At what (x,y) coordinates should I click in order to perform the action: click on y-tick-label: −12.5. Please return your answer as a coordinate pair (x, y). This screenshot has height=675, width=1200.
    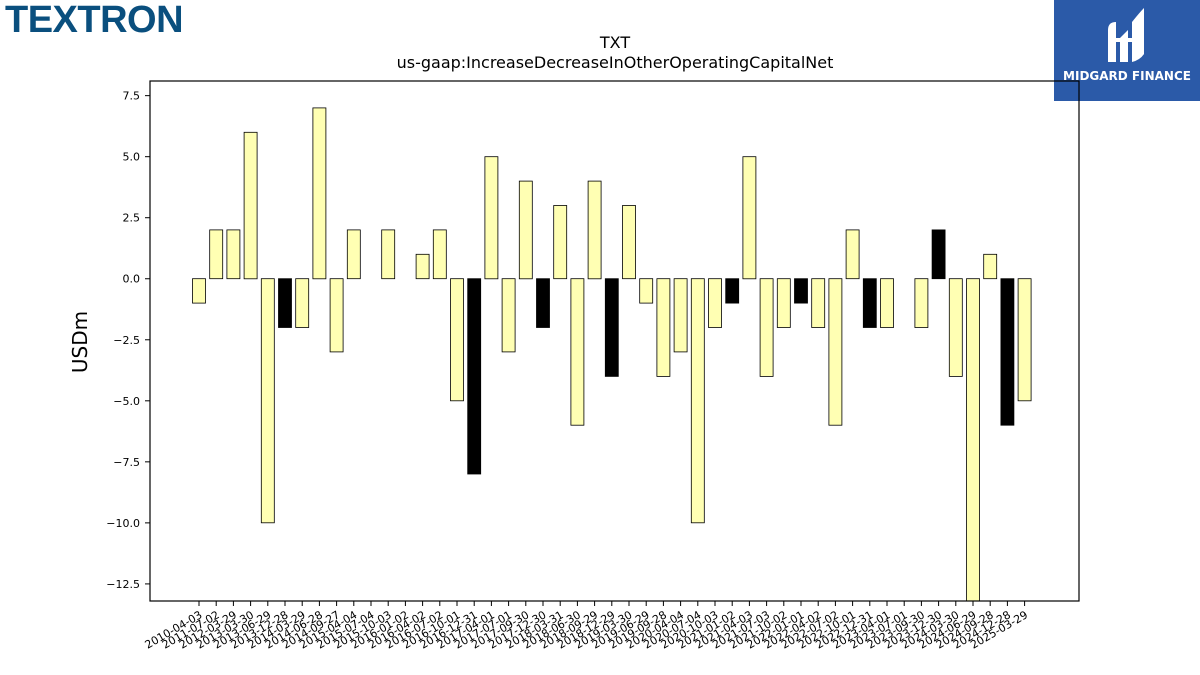
    Looking at the image, I should click on (123, 584).